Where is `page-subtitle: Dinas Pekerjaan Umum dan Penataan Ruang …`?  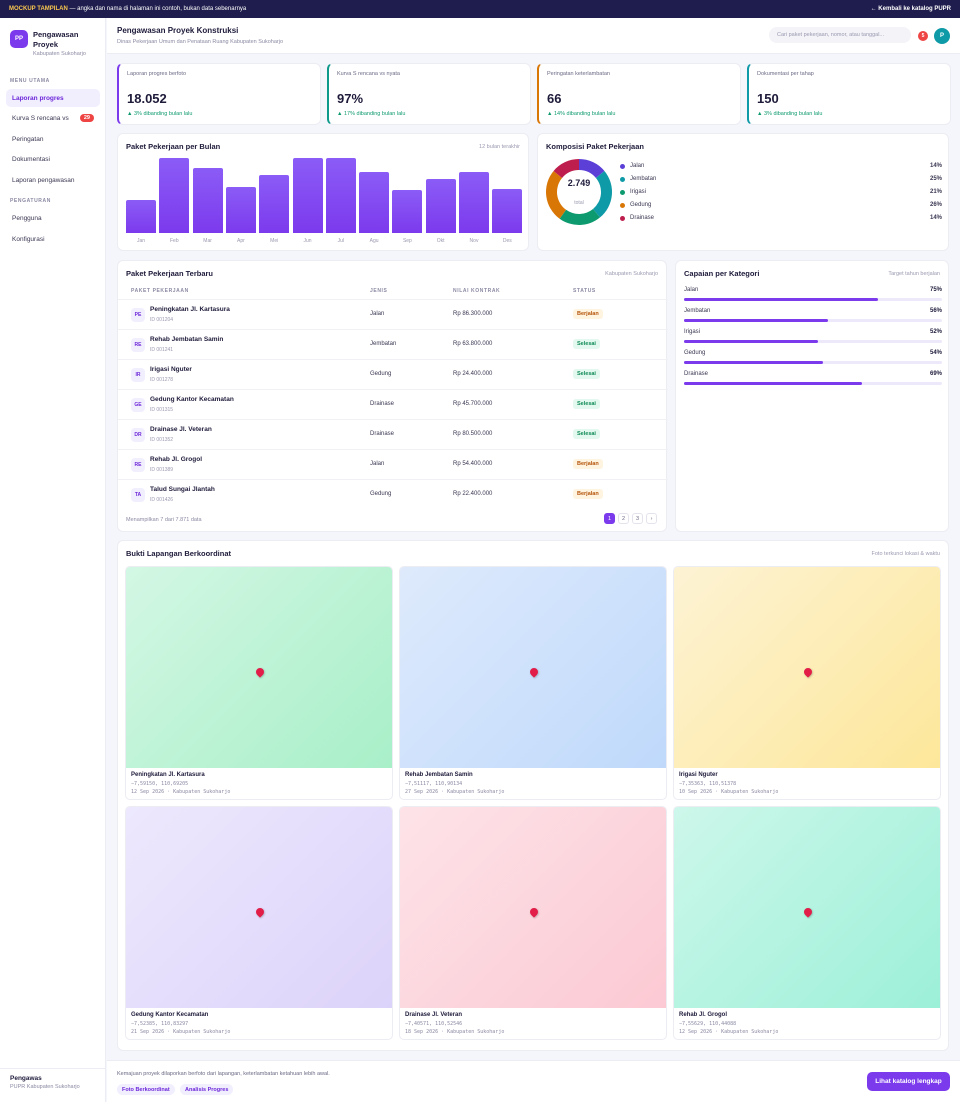
page-subtitle: Dinas Pekerjaan Umum dan Penataan Ruang … is located at coordinates (200, 42).